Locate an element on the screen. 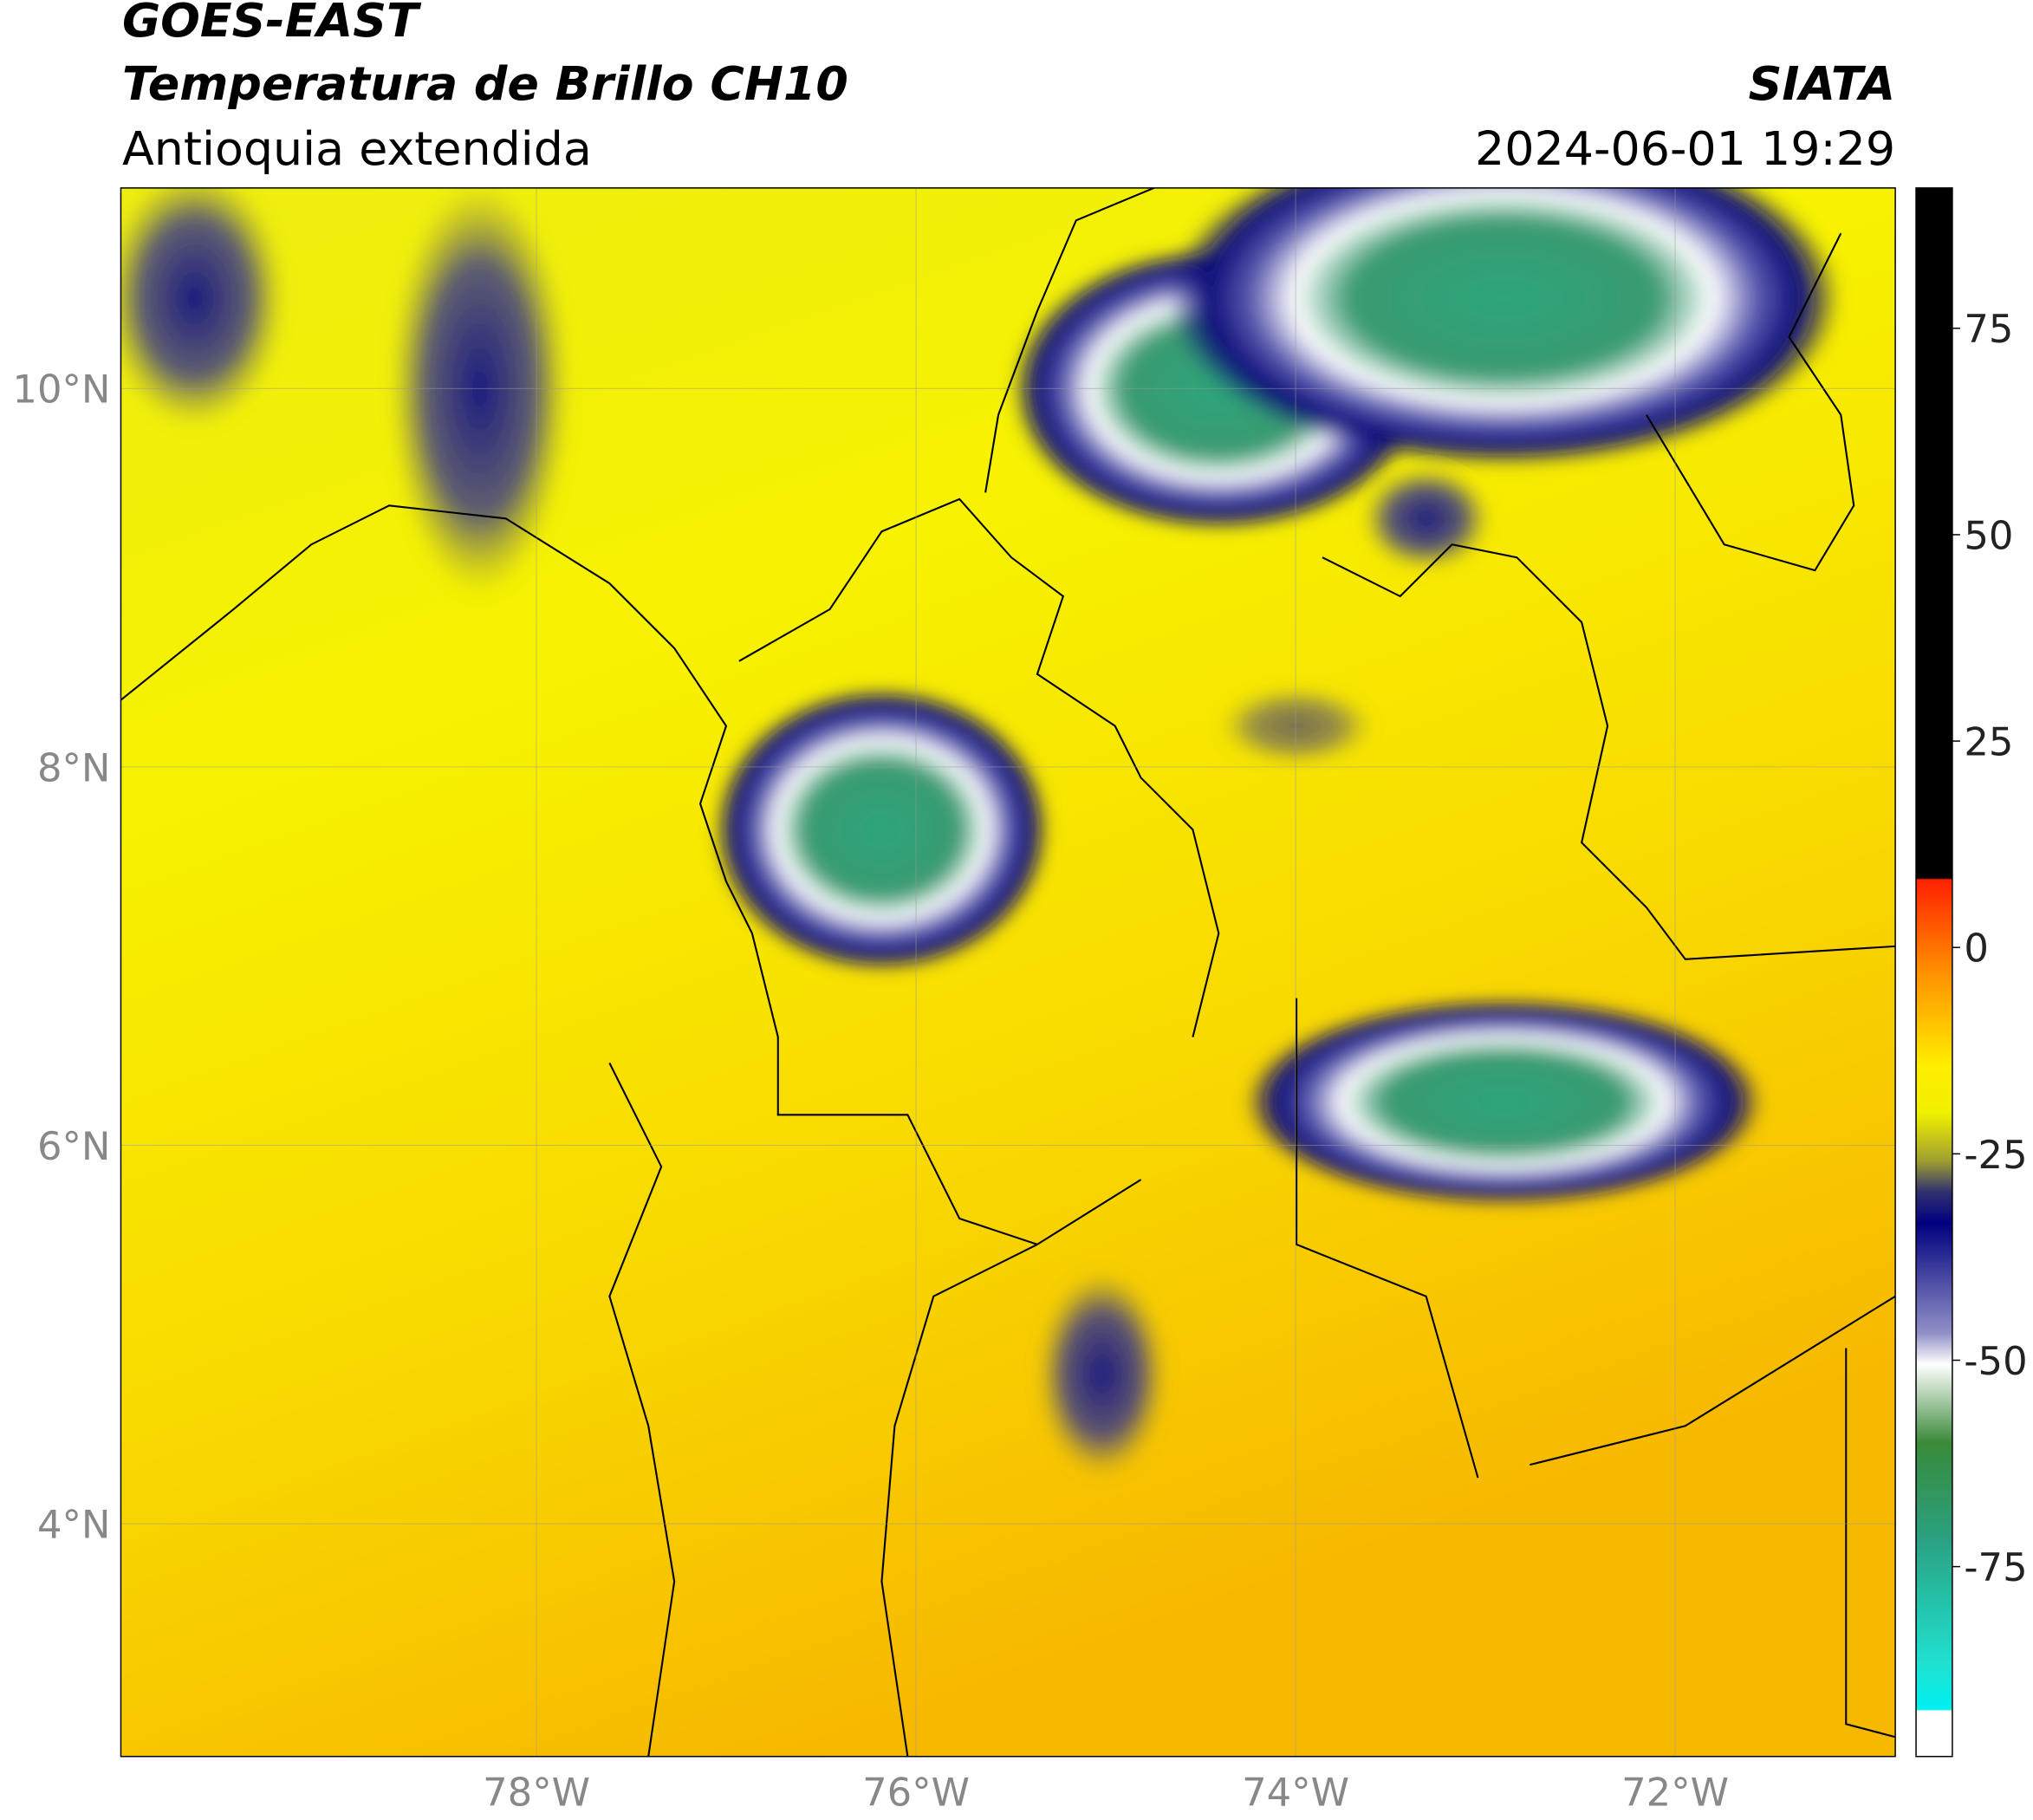 The image size is (2033, 1820). lat-tick-label: 6°N is located at coordinates (74, 1146).